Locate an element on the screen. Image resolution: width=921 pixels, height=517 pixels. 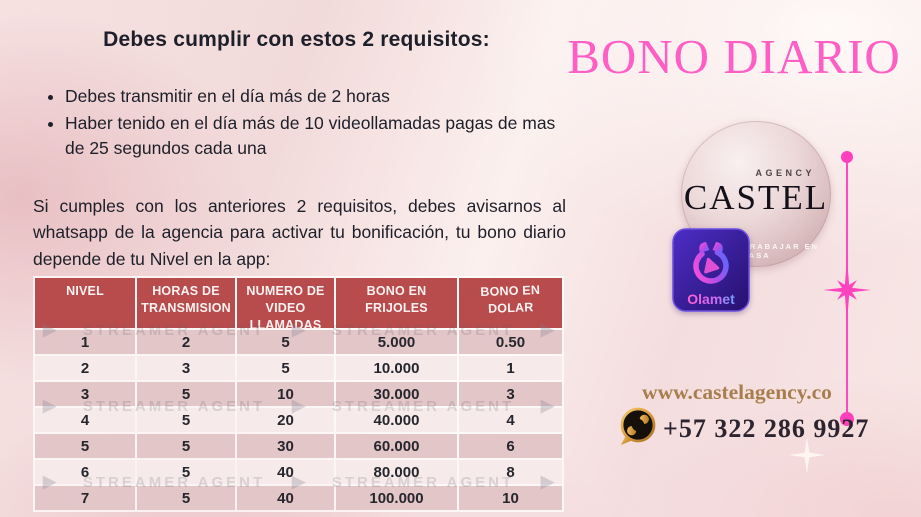
brand-name: CASTEL is located at coordinates (756, 197).